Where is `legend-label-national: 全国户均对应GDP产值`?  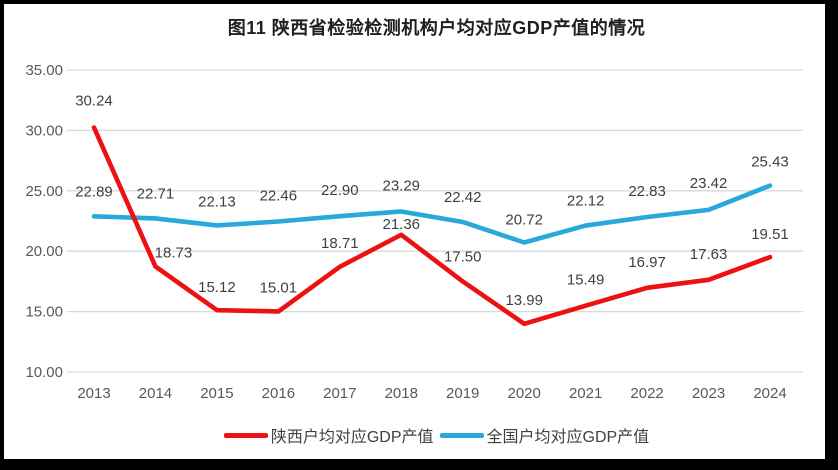 legend-label-national: 全国户均对应GDP产值 is located at coordinates (568, 437).